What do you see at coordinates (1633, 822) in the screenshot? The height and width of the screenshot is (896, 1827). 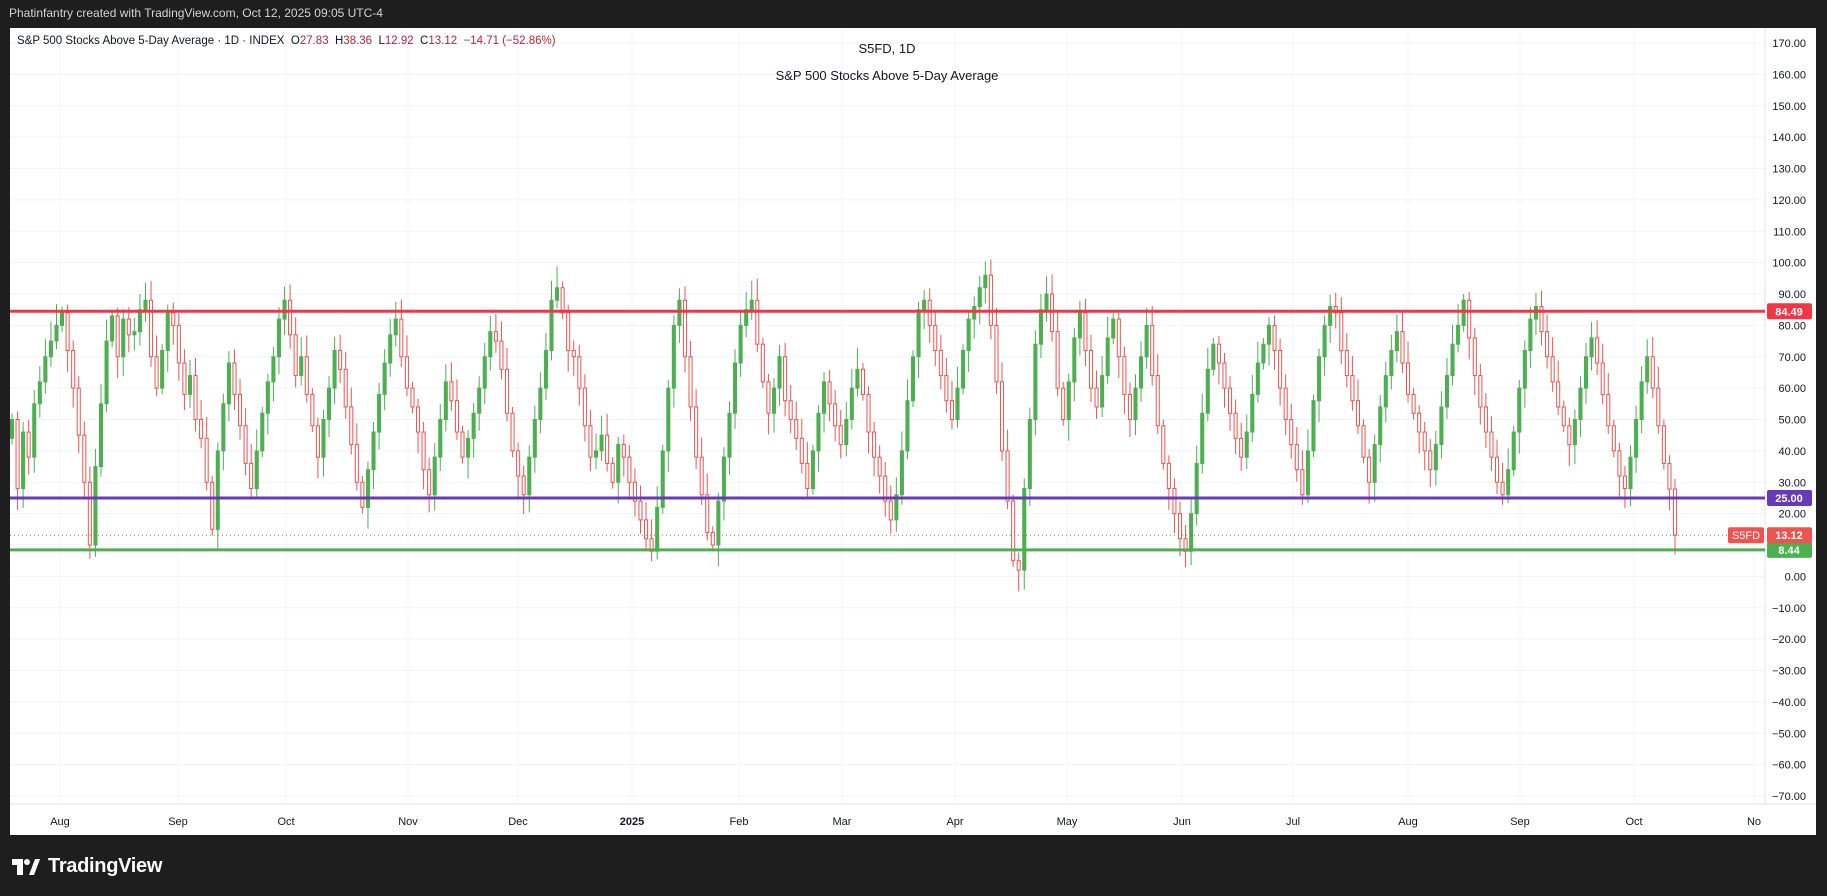 I see `x-tick-label: Oct` at bounding box center [1633, 822].